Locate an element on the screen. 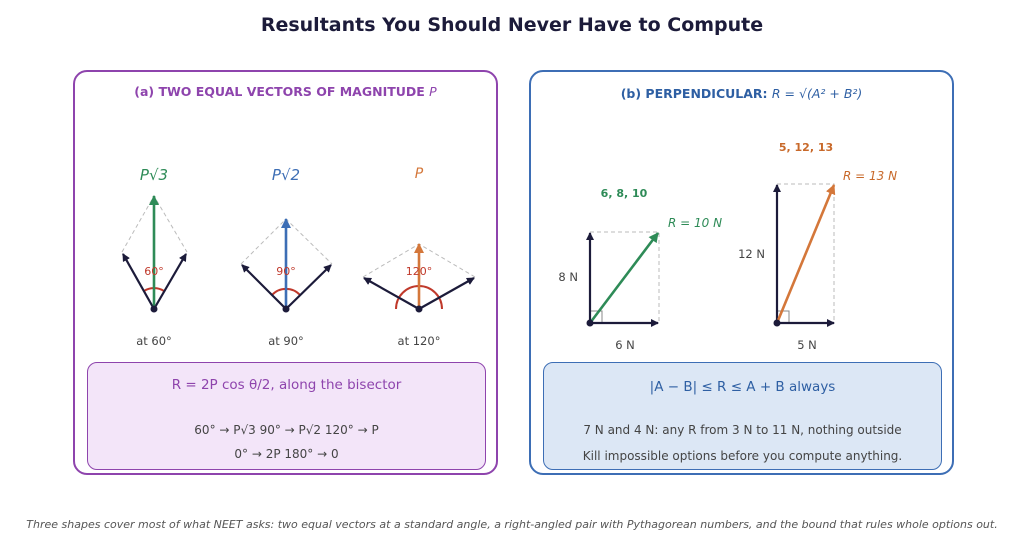  resultant-label: R = 13 N is located at coordinates (870, 176).